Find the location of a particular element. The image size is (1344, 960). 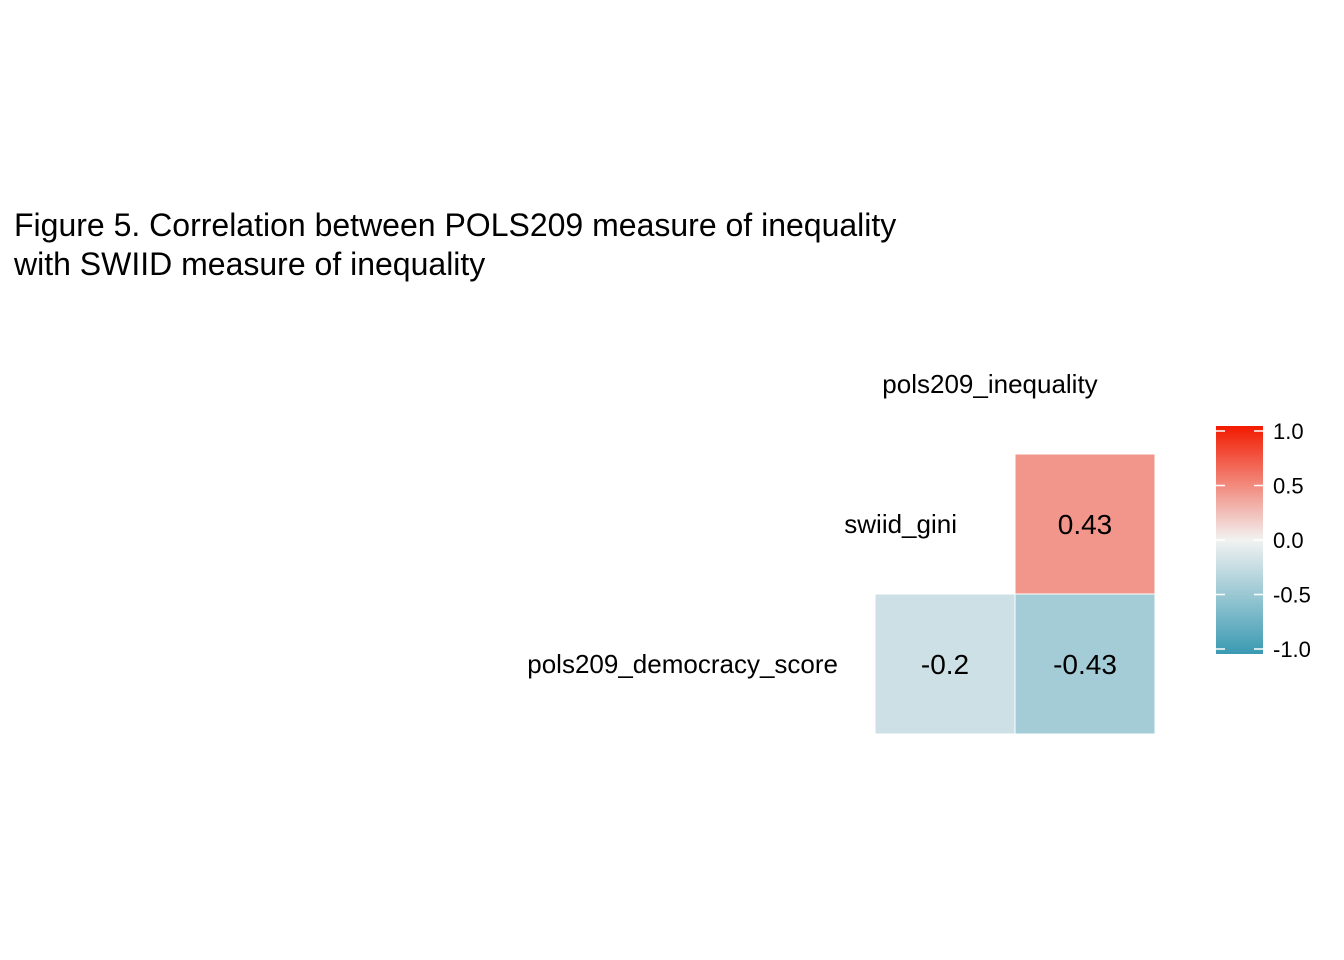

legend-tick-label: 0.5 is located at coordinates (1288, 486).